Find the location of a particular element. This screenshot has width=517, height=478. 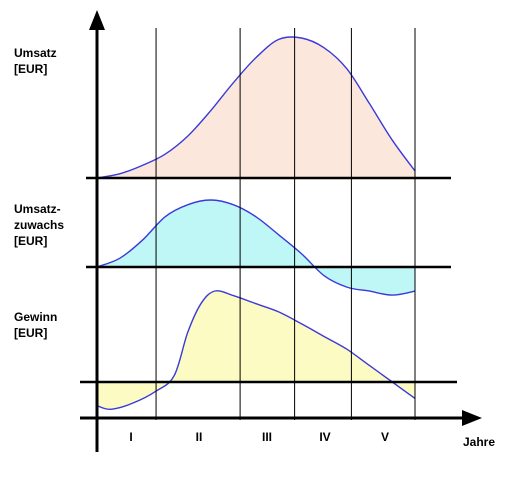

x-axis-arrow is located at coordinates (472, 418).